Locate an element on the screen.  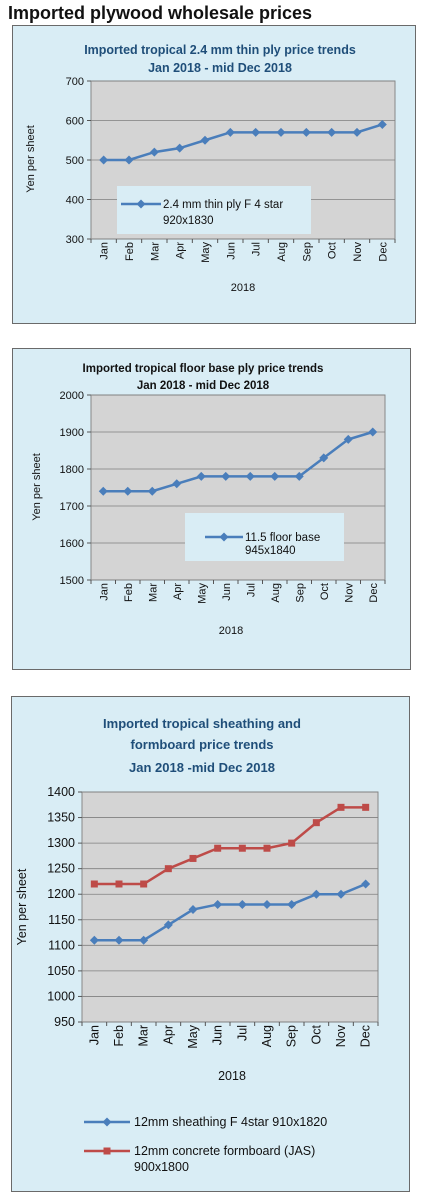
y-tick-label: 1250 is located at coordinates (61, 869).